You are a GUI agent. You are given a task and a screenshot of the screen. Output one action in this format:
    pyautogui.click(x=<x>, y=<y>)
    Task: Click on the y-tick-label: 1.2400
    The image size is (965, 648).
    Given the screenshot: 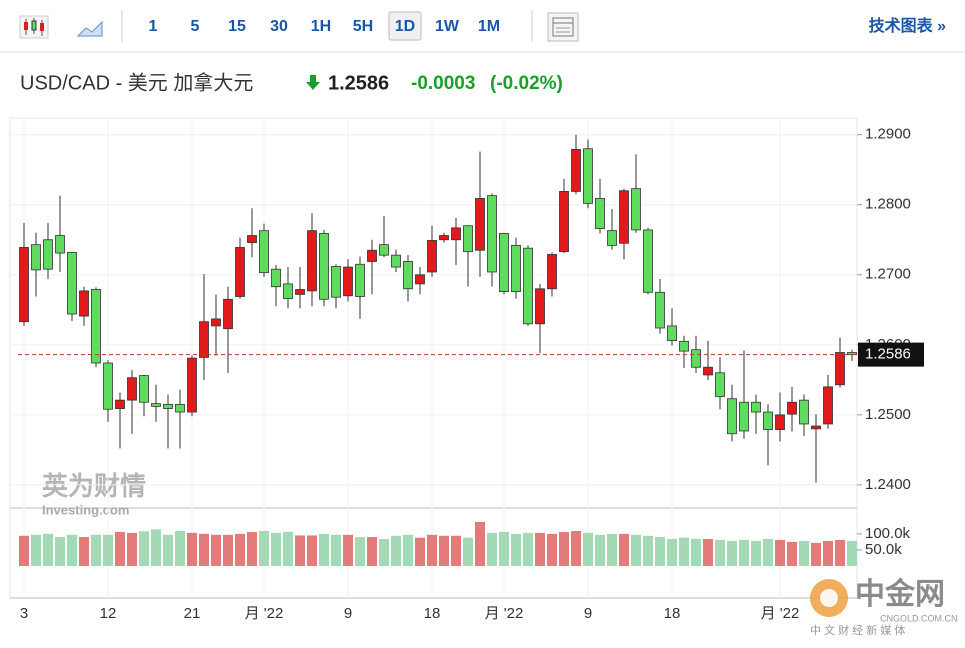 What is the action you would take?
    pyautogui.click(x=888, y=484)
    